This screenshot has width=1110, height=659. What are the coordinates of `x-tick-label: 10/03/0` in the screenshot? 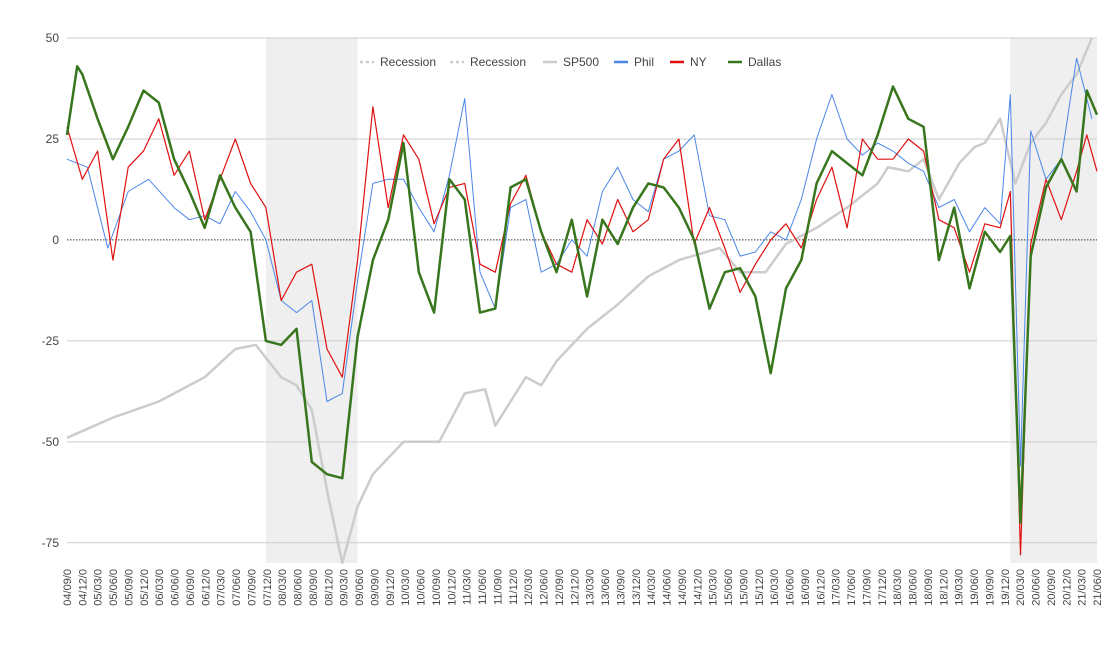 It's located at (406, 587).